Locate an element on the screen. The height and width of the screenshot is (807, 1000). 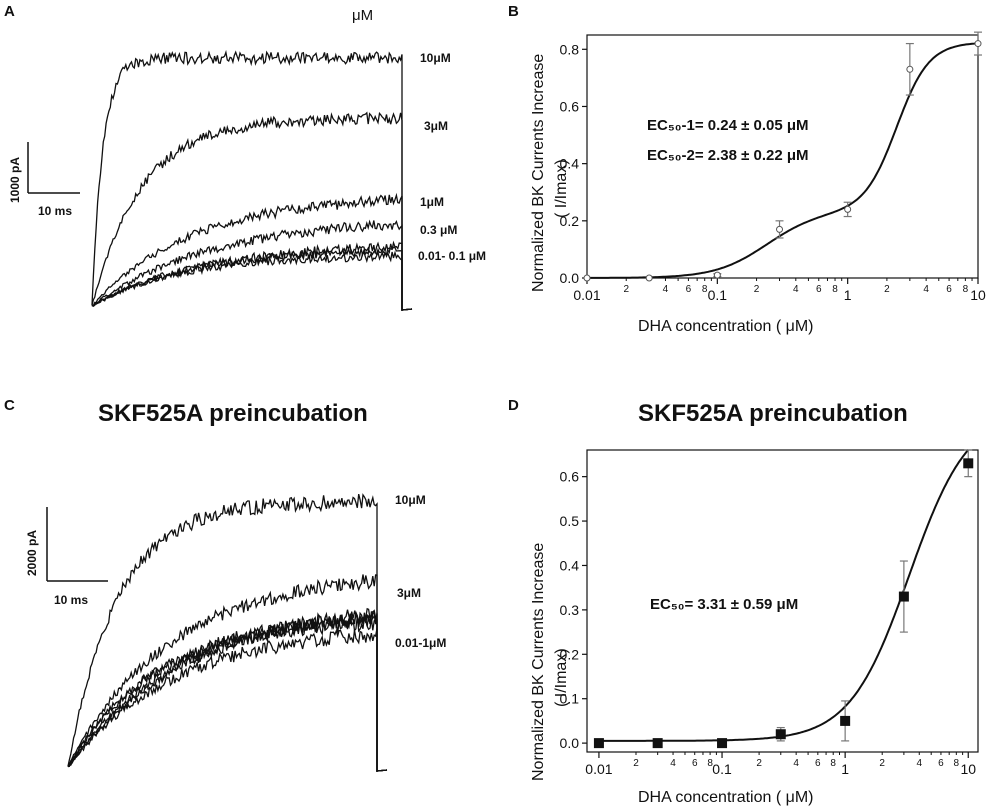
x-axis-label-b: DHA concentration ( μM) is located at coordinates (726, 326).